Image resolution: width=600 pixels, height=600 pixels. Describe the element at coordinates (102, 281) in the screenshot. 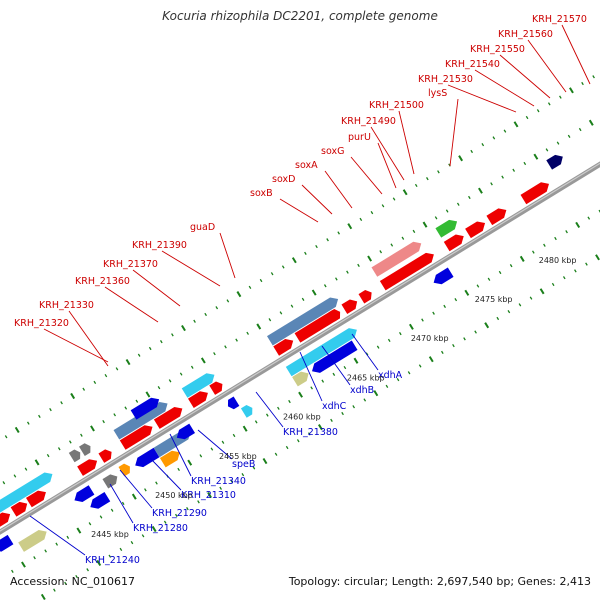

I see `gene-label-top: KRH_21360` at that location.